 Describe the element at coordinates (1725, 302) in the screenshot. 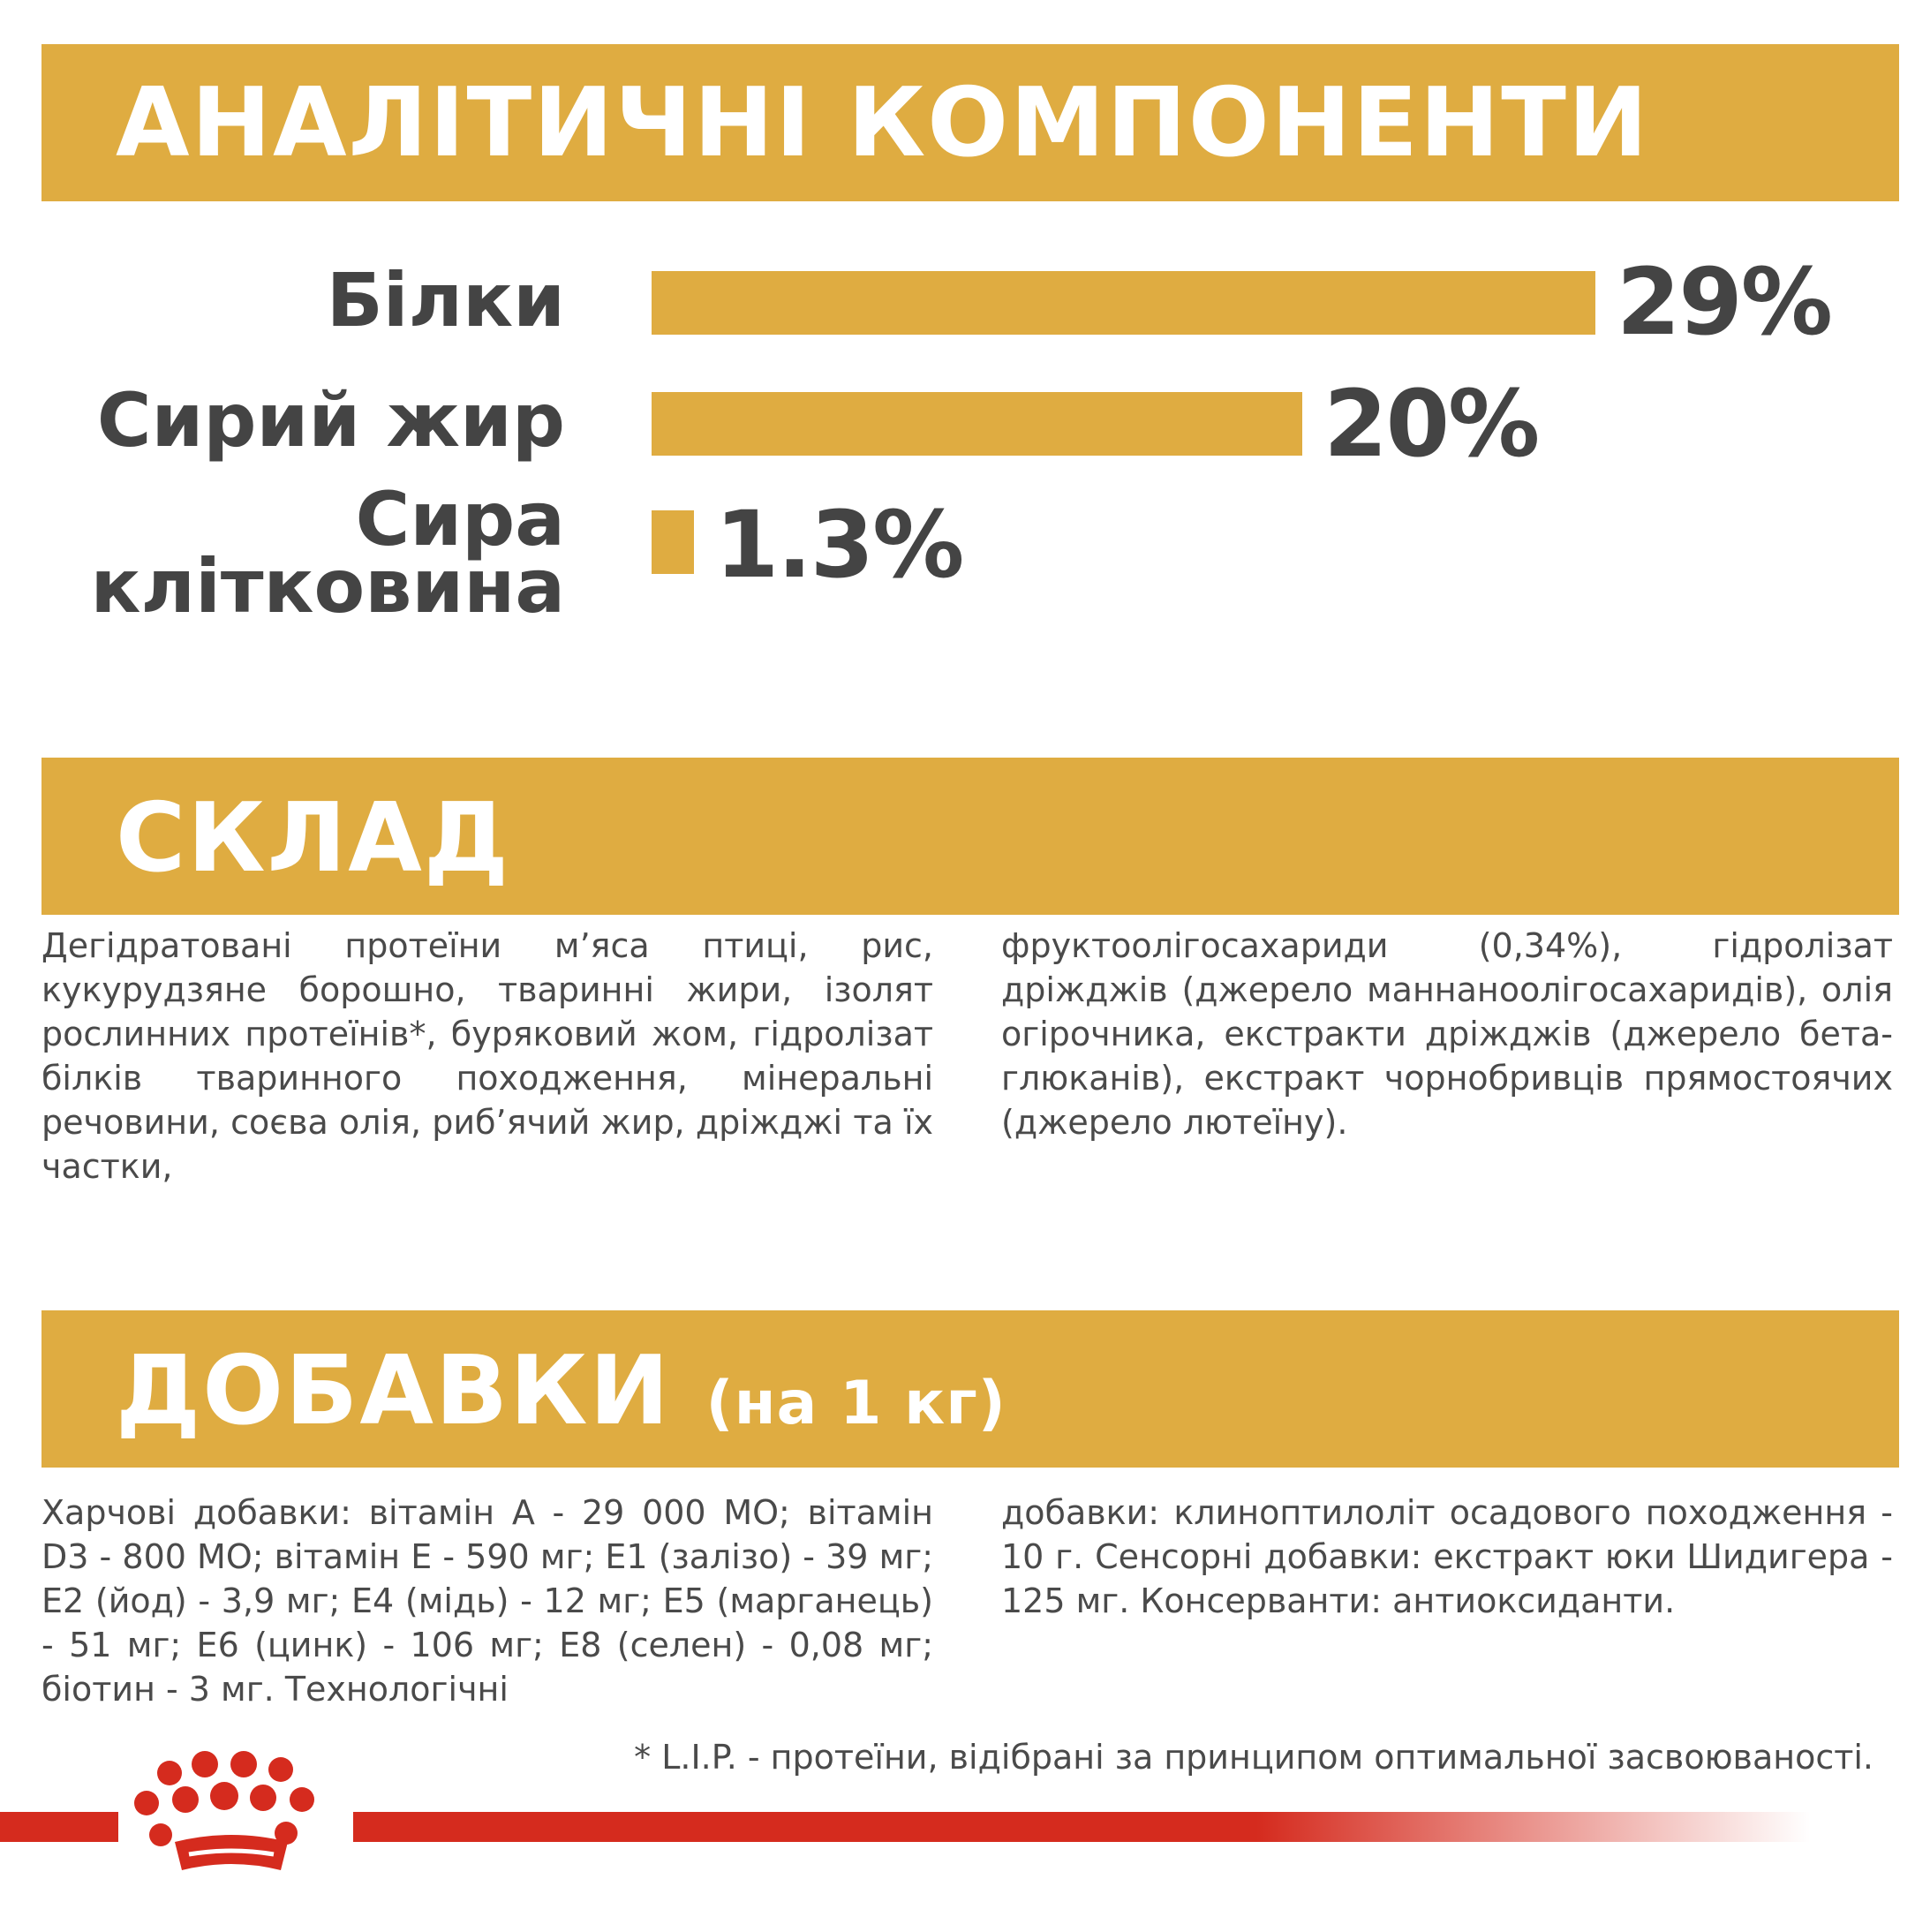

I see `nutrient-value-protein: 29%` at that location.